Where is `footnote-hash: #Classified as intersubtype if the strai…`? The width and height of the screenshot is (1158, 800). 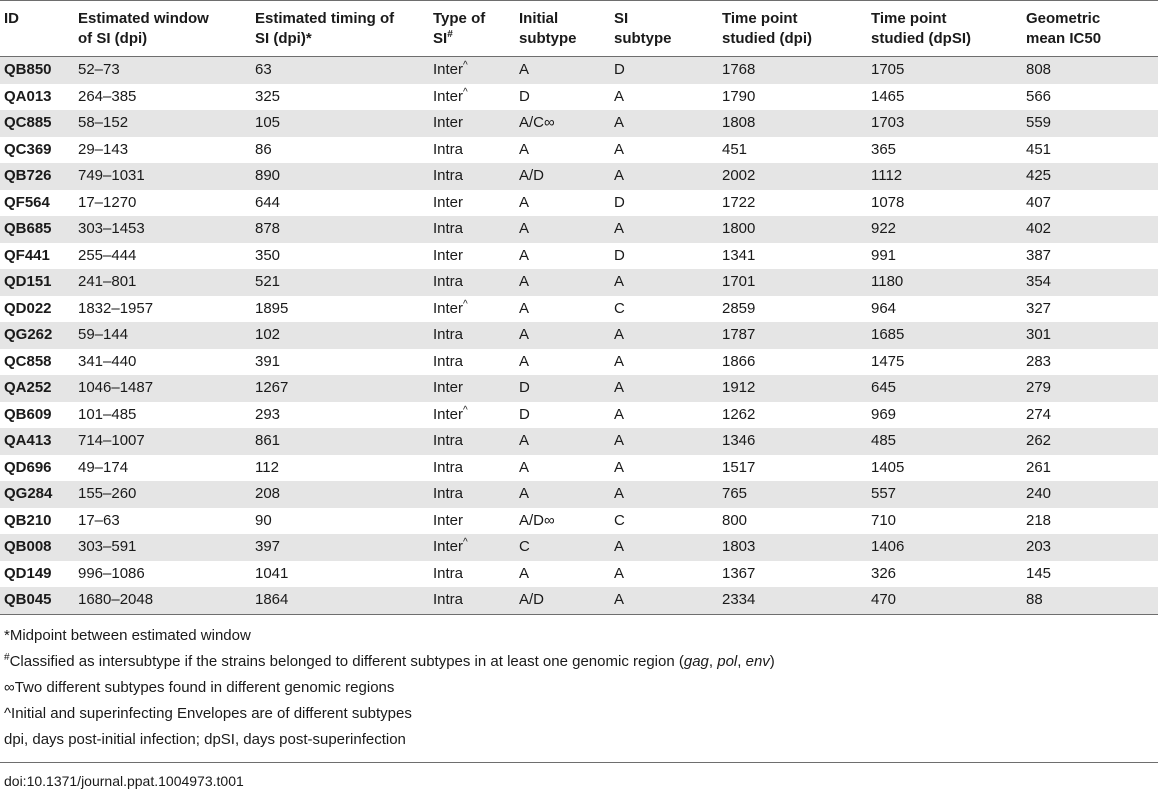 footnote-hash: #Classified as intersubtype if the strai… is located at coordinates (389, 660).